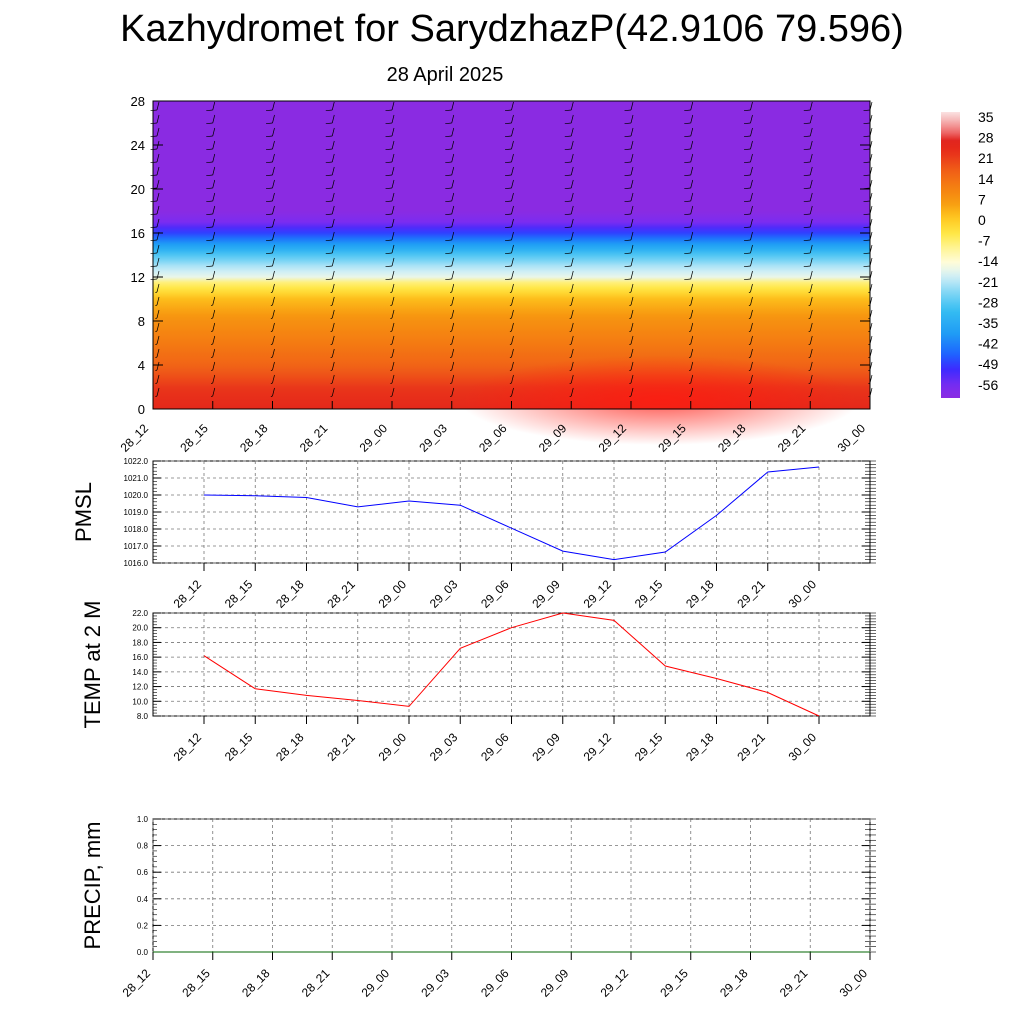  Describe the element at coordinates (138, 101) in the screenshot. I see `y-tick-label: 28` at that location.